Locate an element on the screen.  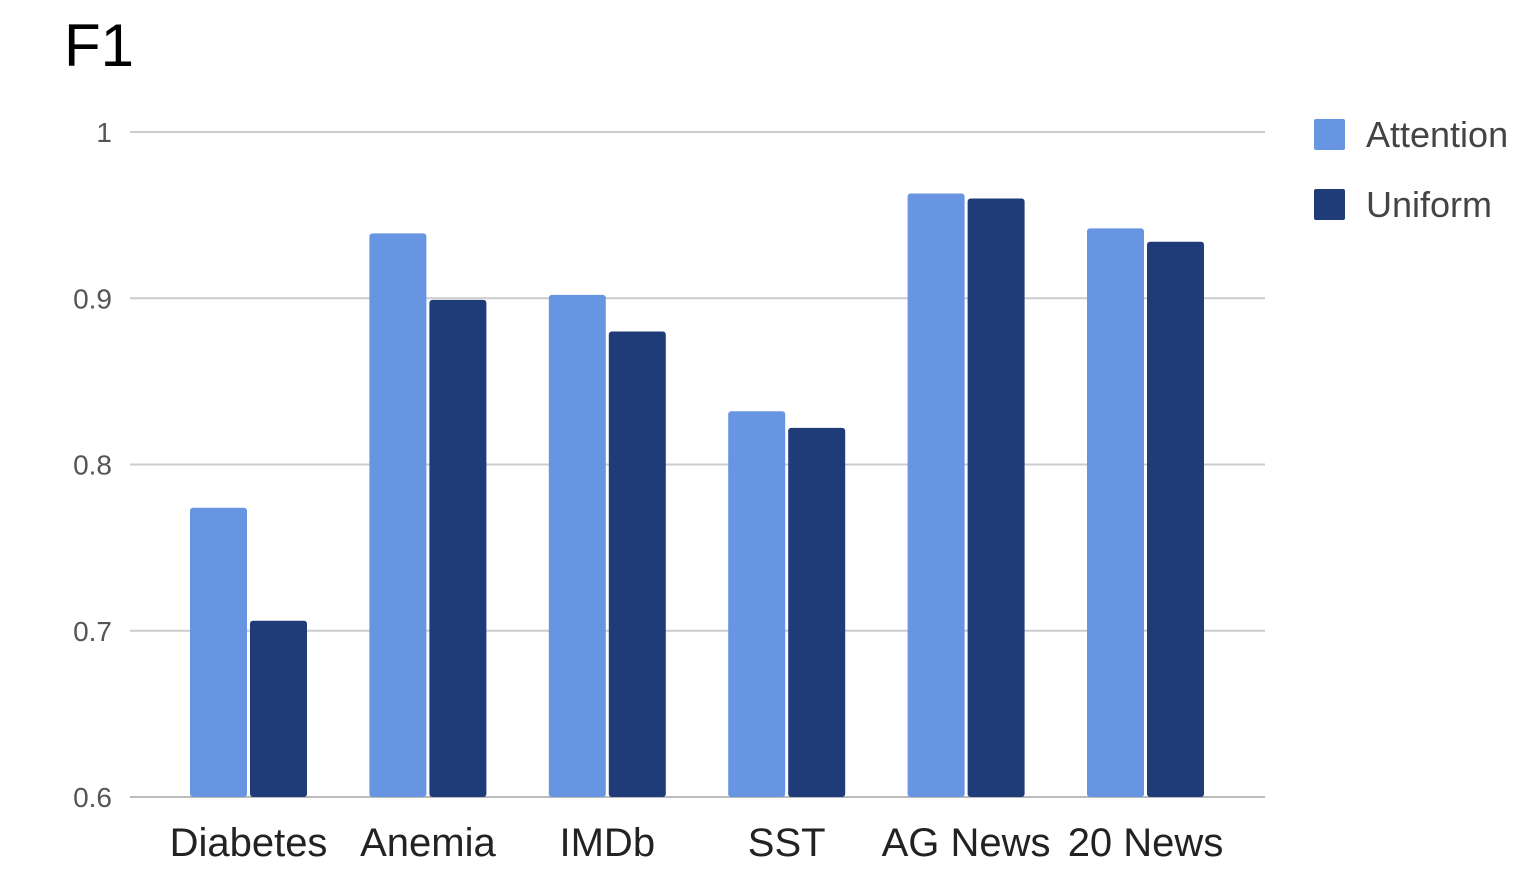
bar-attention-sst is located at coordinates (757, 604).